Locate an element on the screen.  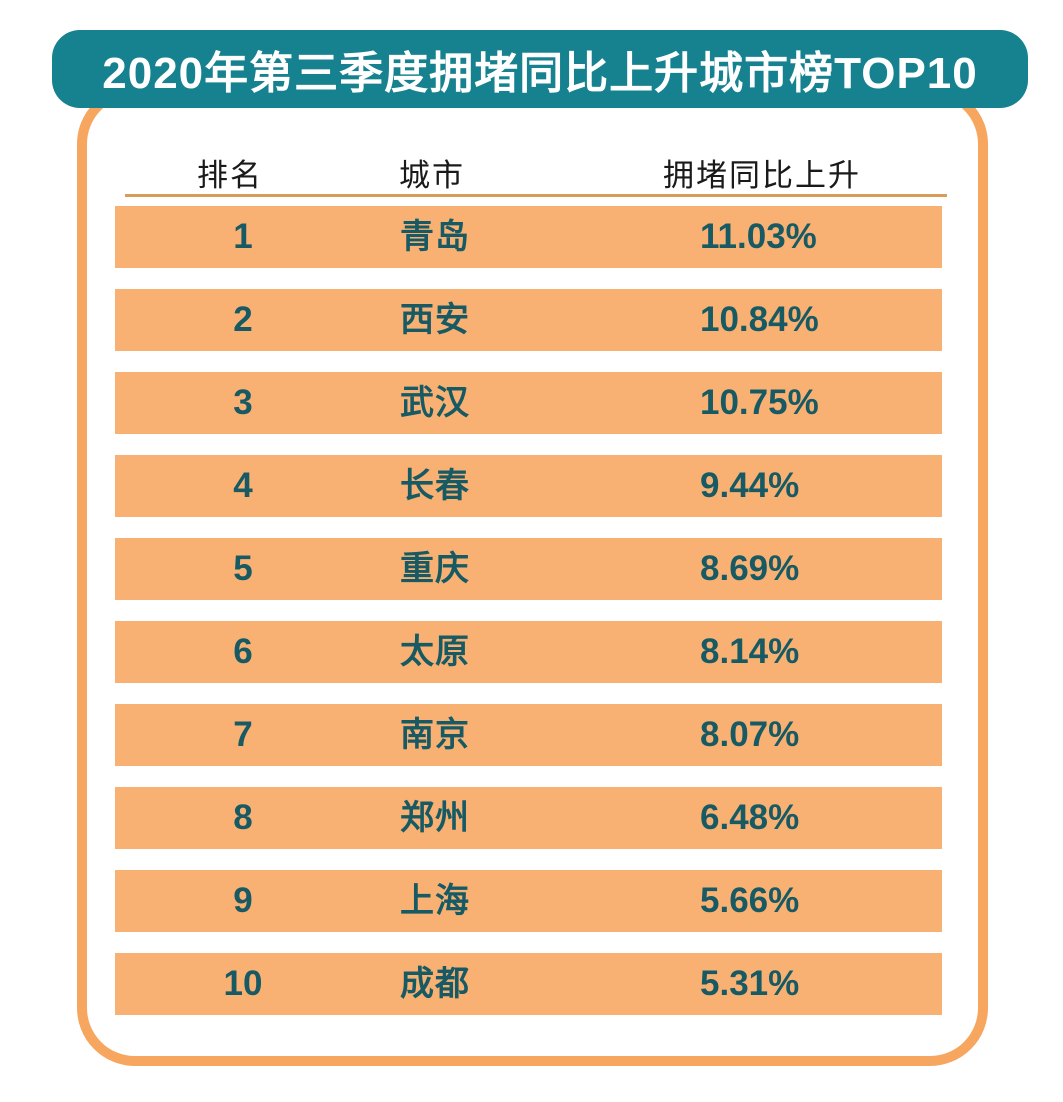
city-cell: 郑州 is located at coordinates (435, 818).